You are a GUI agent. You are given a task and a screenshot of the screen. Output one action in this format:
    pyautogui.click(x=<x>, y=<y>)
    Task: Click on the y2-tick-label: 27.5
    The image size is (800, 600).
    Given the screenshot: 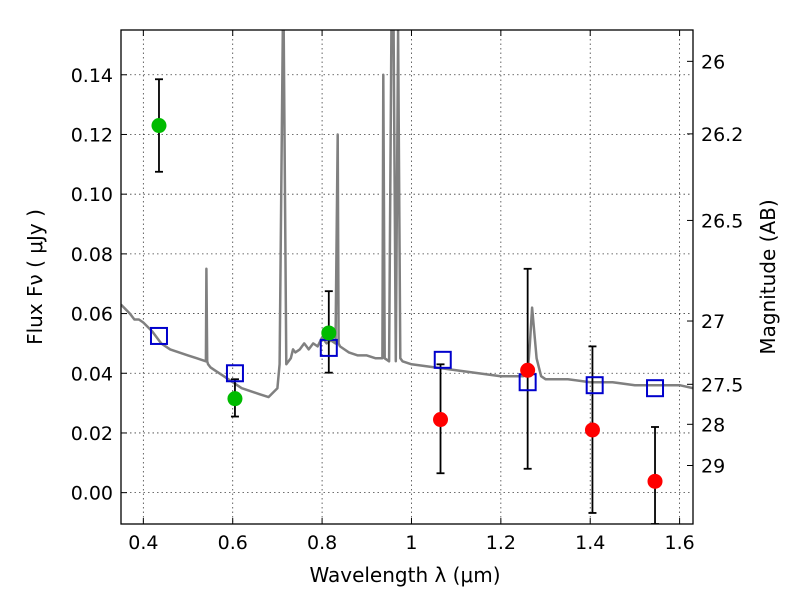 What is the action you would take?
    pyautogui.click(x=722, y=385)
    